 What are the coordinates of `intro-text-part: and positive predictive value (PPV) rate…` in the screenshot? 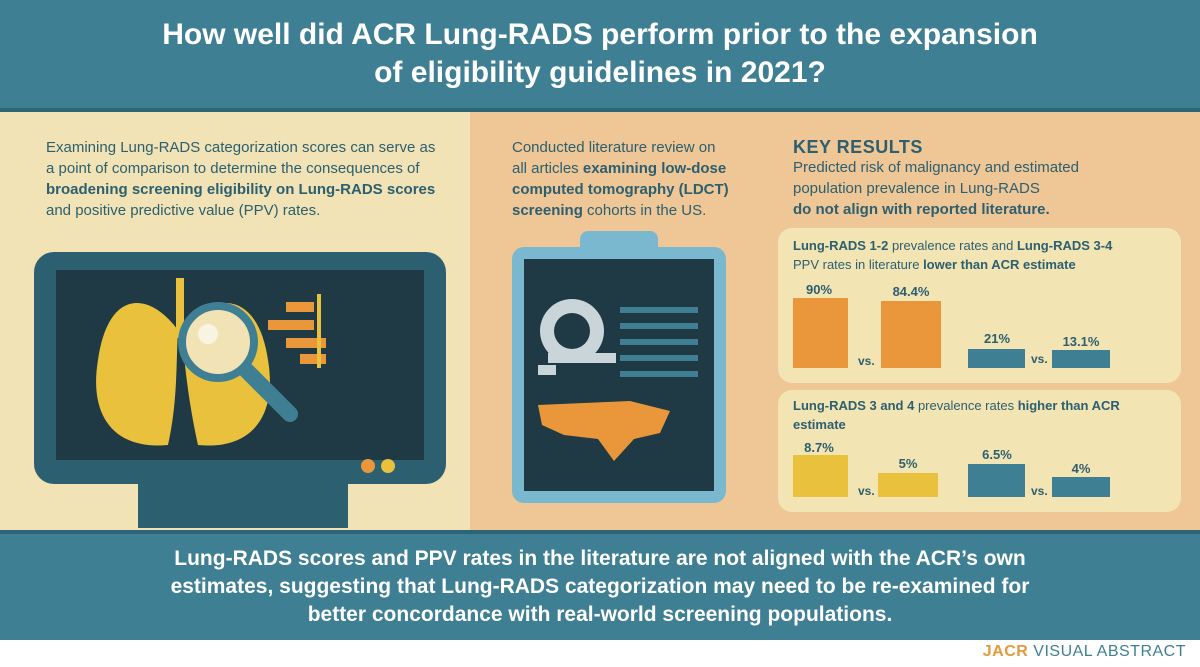 It's located at (183, 210).